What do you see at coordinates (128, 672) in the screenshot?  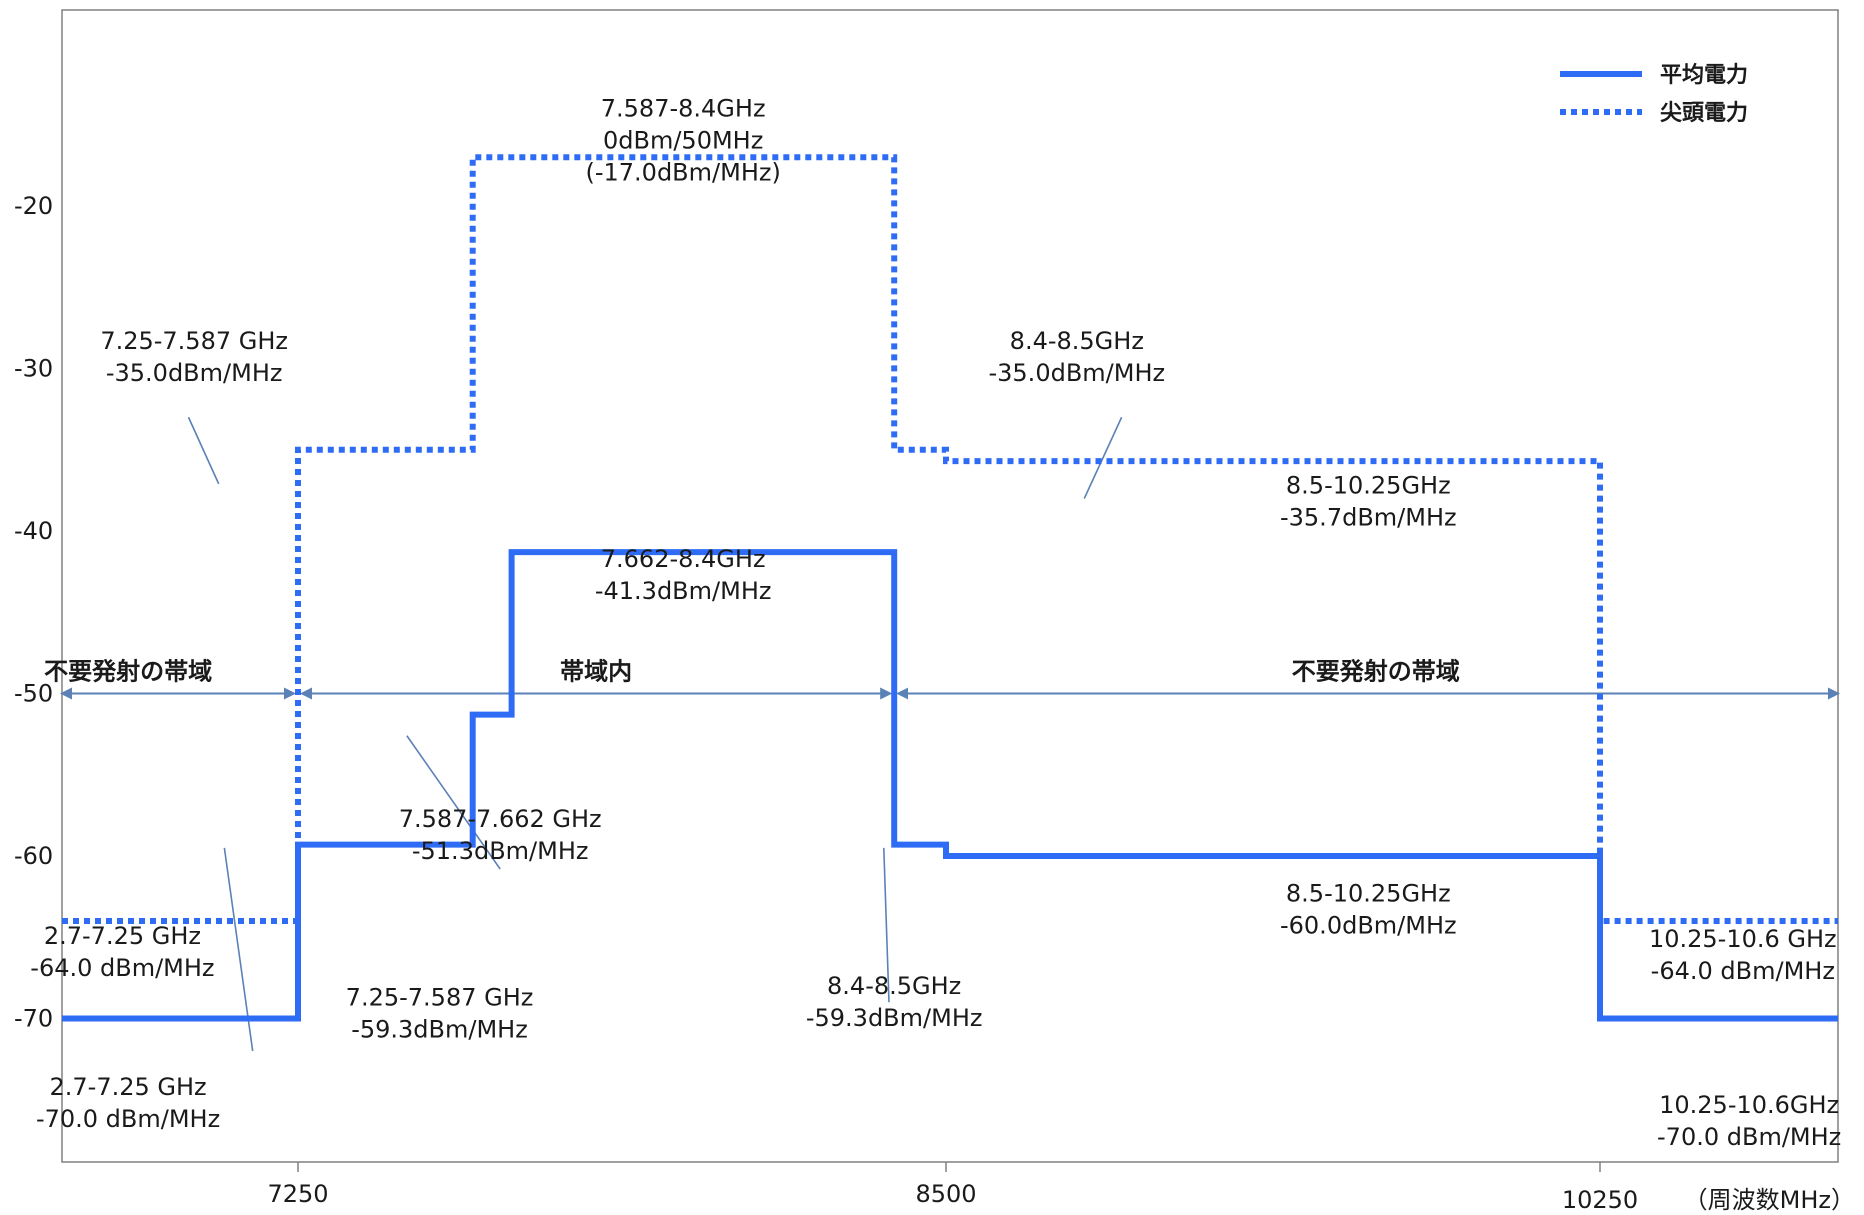 I see `band-label-0: 不要発射の帯域` at bounding box center [128, 672].